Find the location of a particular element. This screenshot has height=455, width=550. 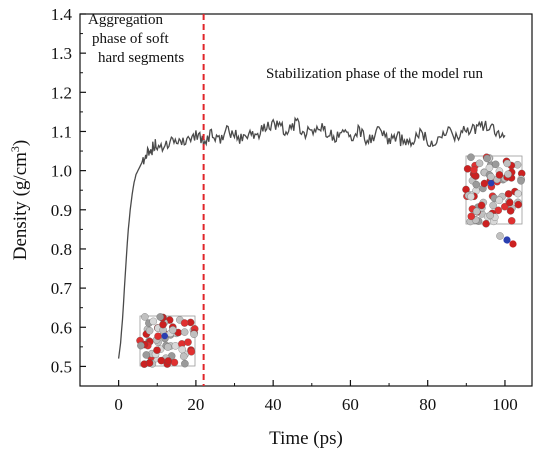

annotation-aggregation-line: phase of soft is located at coordinates (130, 39).